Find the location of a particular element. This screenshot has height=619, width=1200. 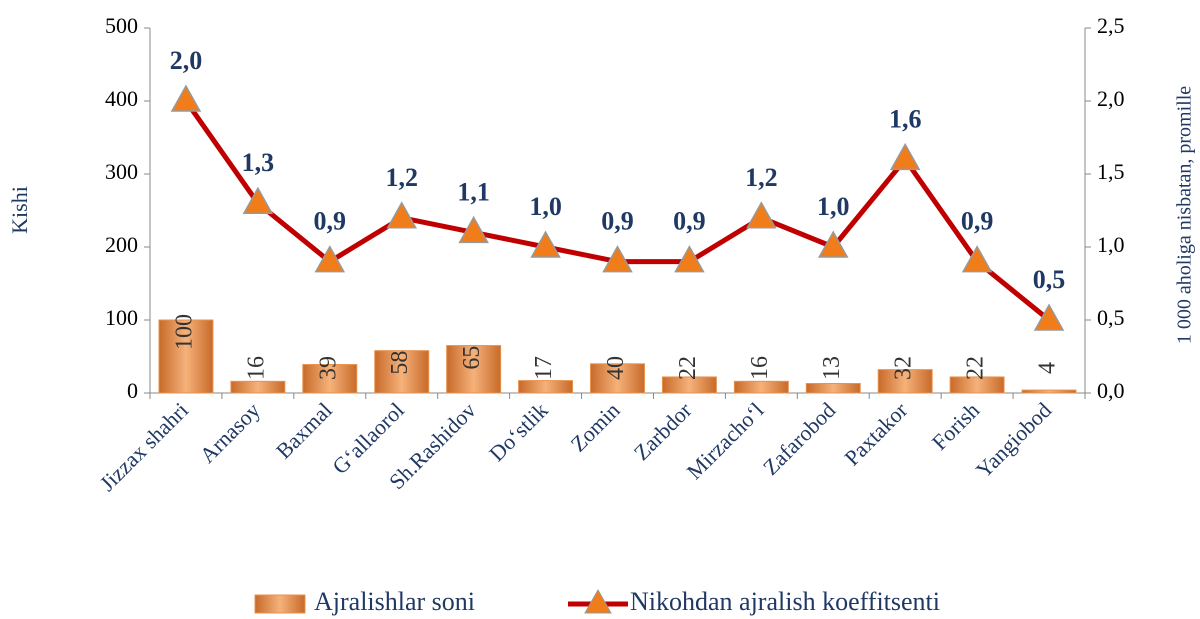

legend-marker is located at coordinates (598, 601).